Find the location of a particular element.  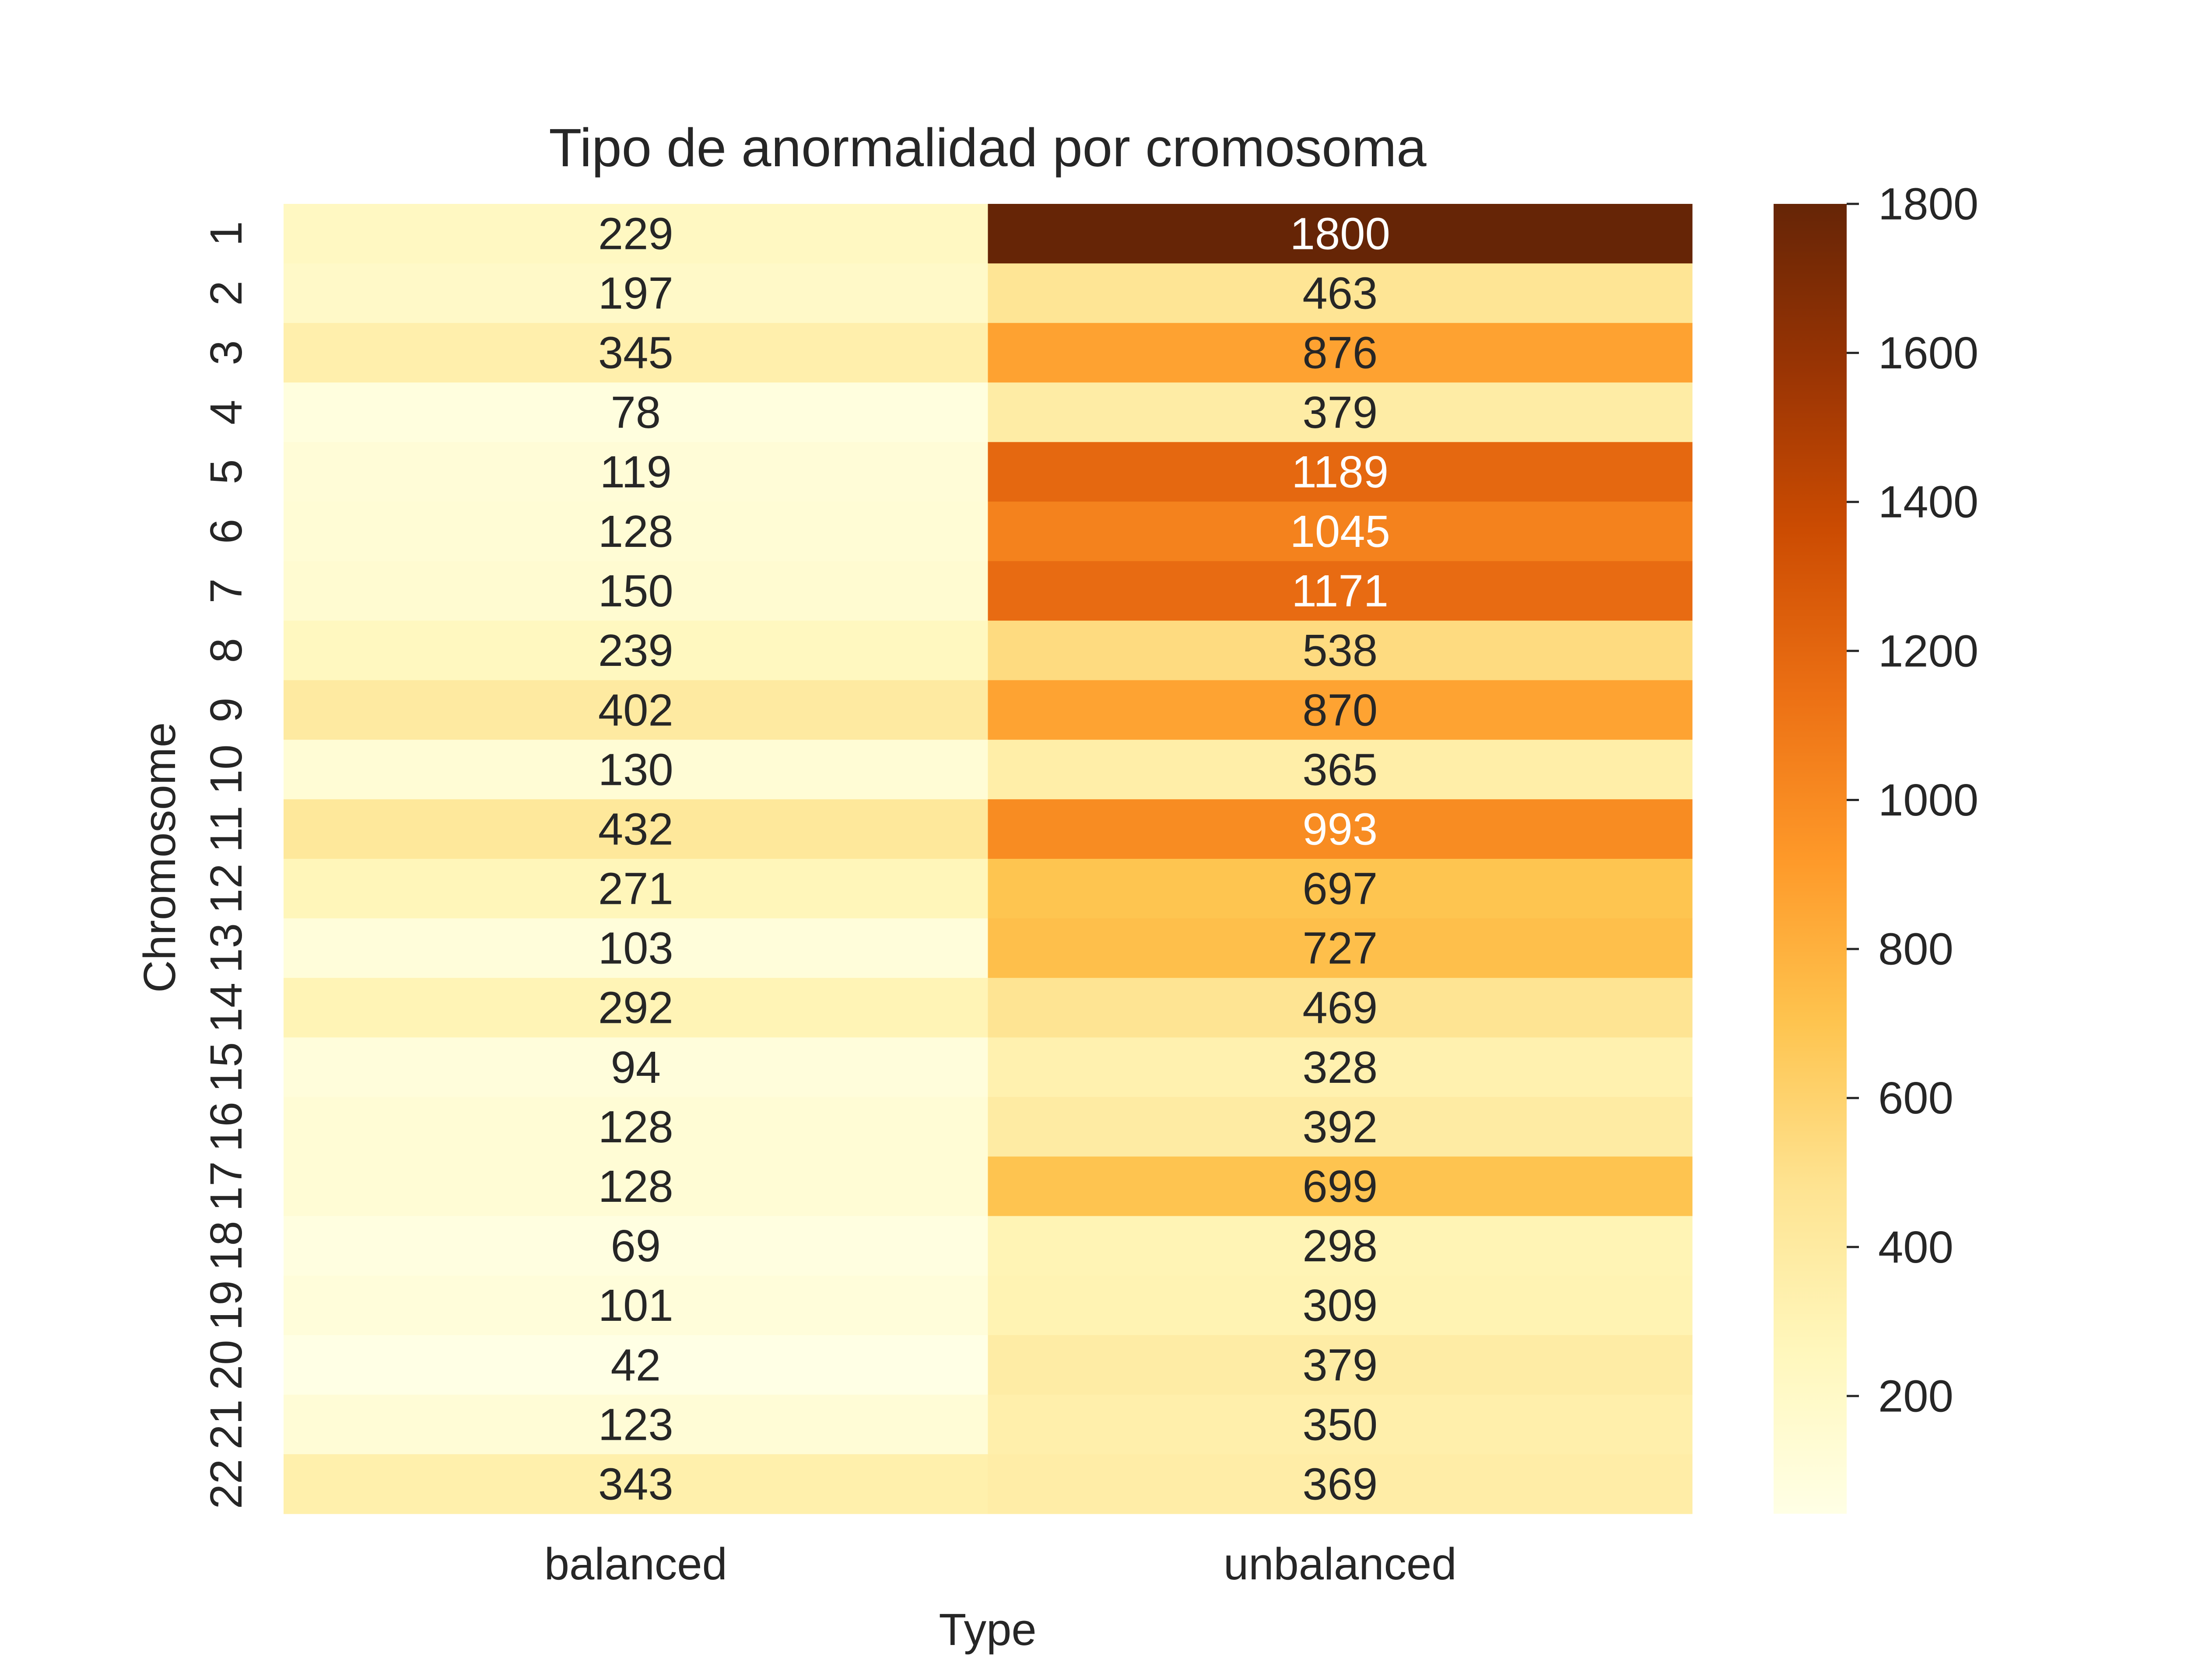

row-tick-label-19: 19 is located at coordinates (226, 1305).